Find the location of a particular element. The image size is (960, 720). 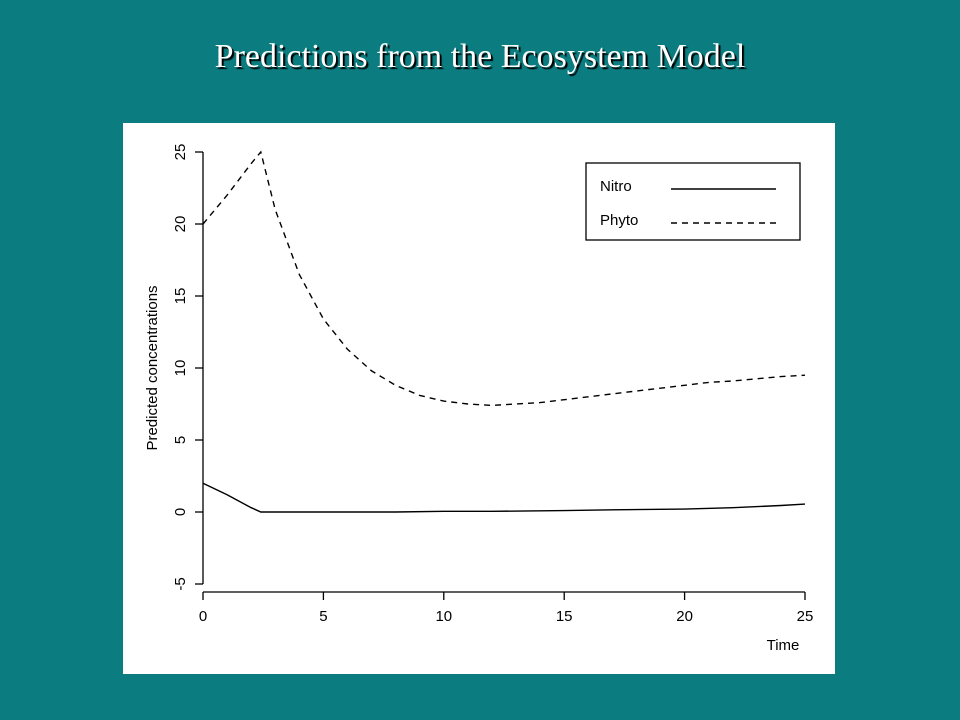

y-tick-label: 10 is located at coordinates (180, 368).